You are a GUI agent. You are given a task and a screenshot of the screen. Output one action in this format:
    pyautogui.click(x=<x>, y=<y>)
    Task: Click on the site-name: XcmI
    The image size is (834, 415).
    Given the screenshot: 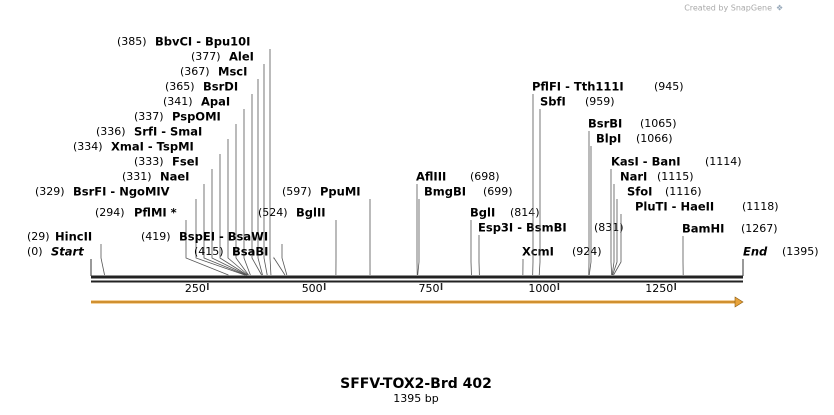 What is the action you would take?
    pyautogui.click(x=538, y=252)
    